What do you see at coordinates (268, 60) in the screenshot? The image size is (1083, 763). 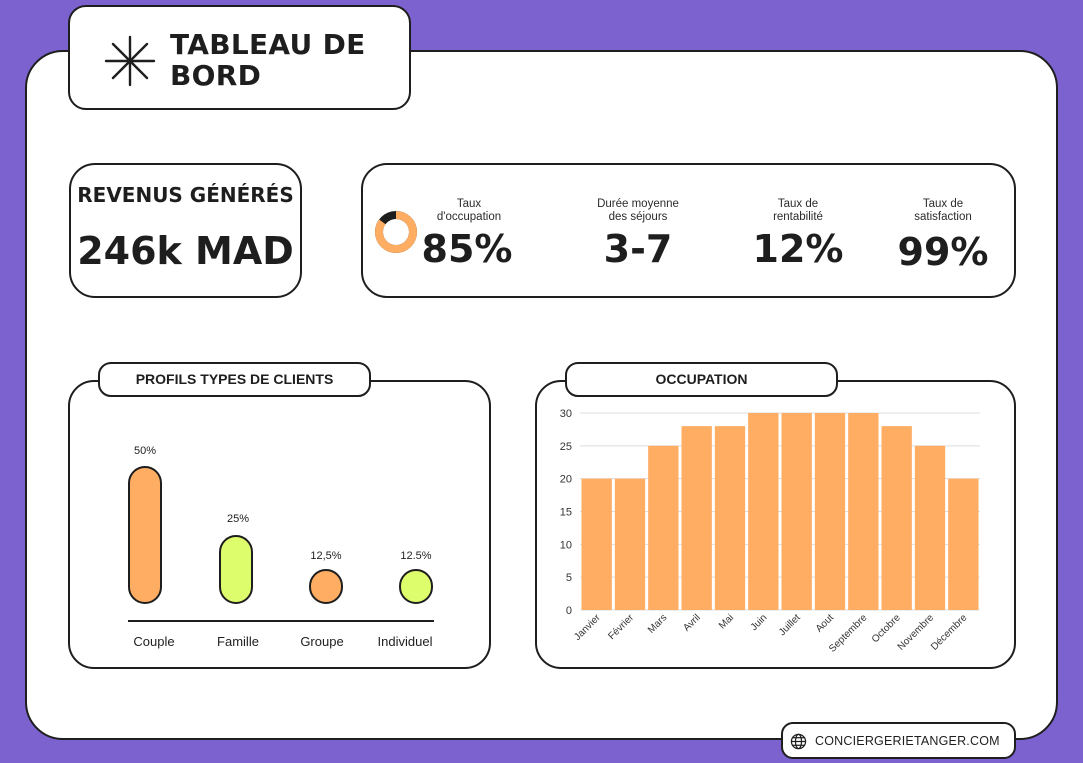 I see `page-title: TABLEAU DE BORD` at bounding box center [268, 60].